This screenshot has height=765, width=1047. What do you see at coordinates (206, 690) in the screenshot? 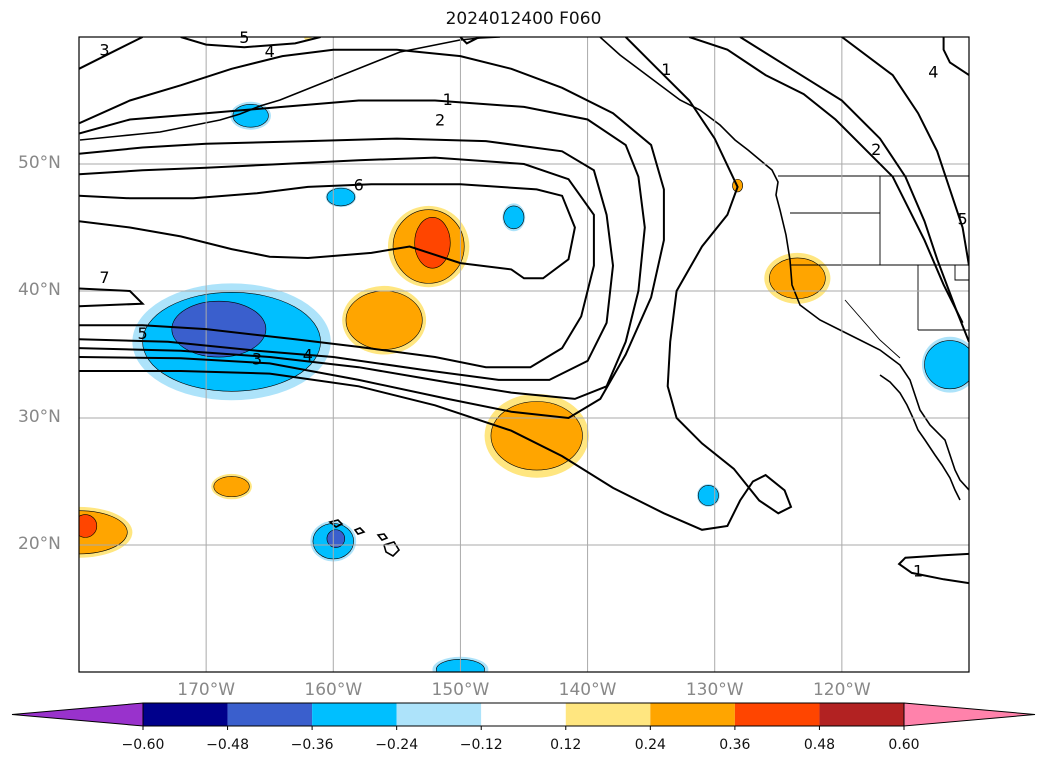
I see `lon-label-0: 170°W` at bounding box center [206, 690].